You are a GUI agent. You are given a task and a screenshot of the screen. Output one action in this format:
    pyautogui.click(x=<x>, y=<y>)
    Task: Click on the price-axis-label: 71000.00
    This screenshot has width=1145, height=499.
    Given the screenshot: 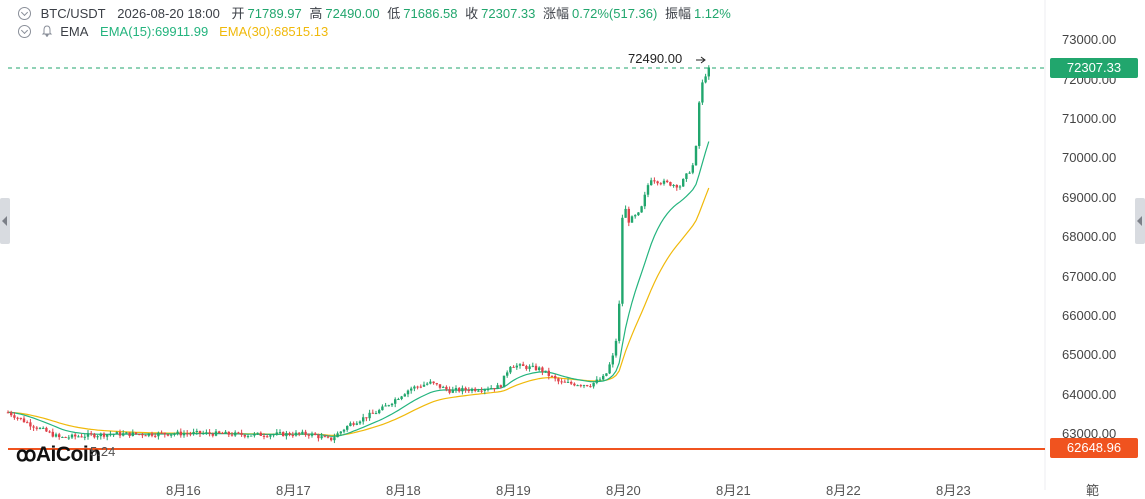 What is the action you would take?
    pyautogui.click(x=1089, y=118)
    